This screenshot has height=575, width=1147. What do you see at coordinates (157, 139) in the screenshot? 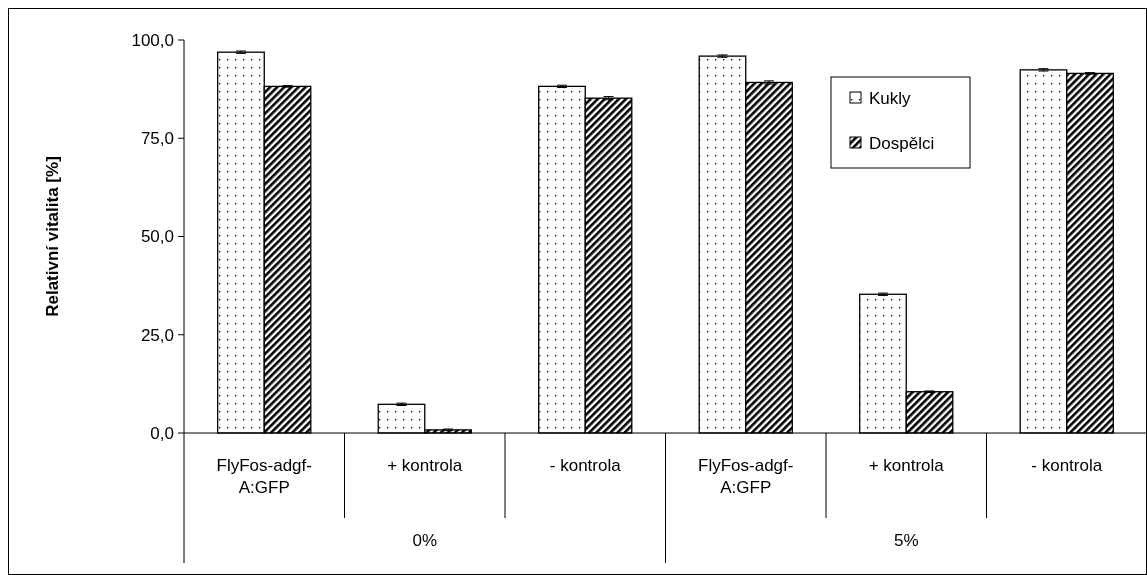
I see `y-tick-label: 75,0` at bounding box center [157, 139].